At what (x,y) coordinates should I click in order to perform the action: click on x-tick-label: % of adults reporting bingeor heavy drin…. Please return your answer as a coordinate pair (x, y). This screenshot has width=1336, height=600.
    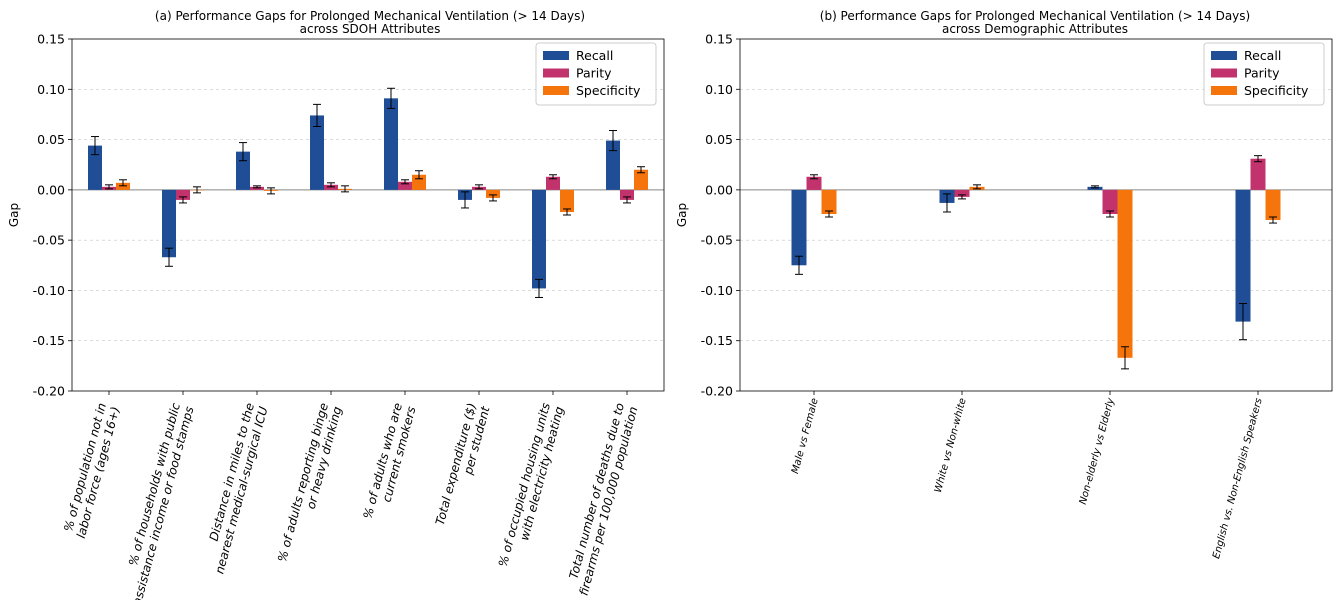
    Looking at the image, I should click on (310, 484).